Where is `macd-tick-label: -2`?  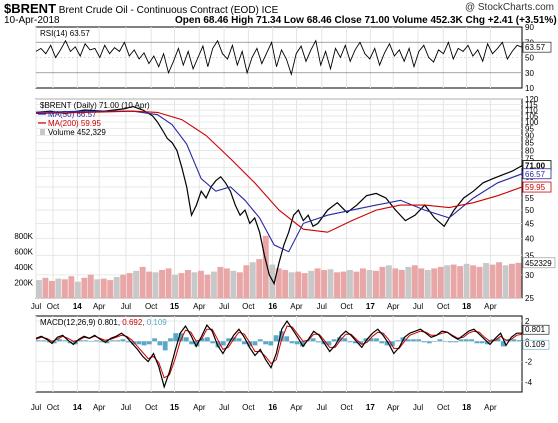 macd-tick-label: -2 is located at coordinates (529, 362).